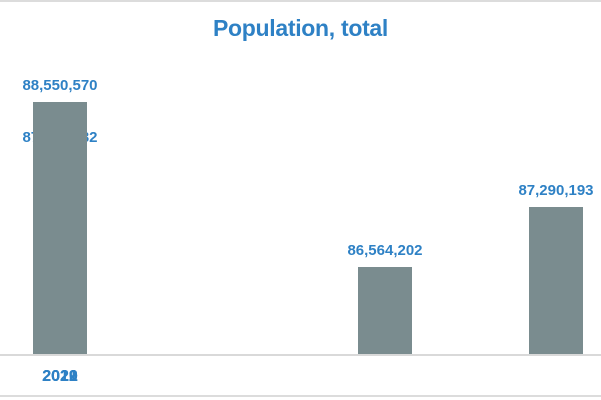 The width and height of the screenshot is (601, 400). I want to click on x-tick-2021: 2021, so click(60, 376).